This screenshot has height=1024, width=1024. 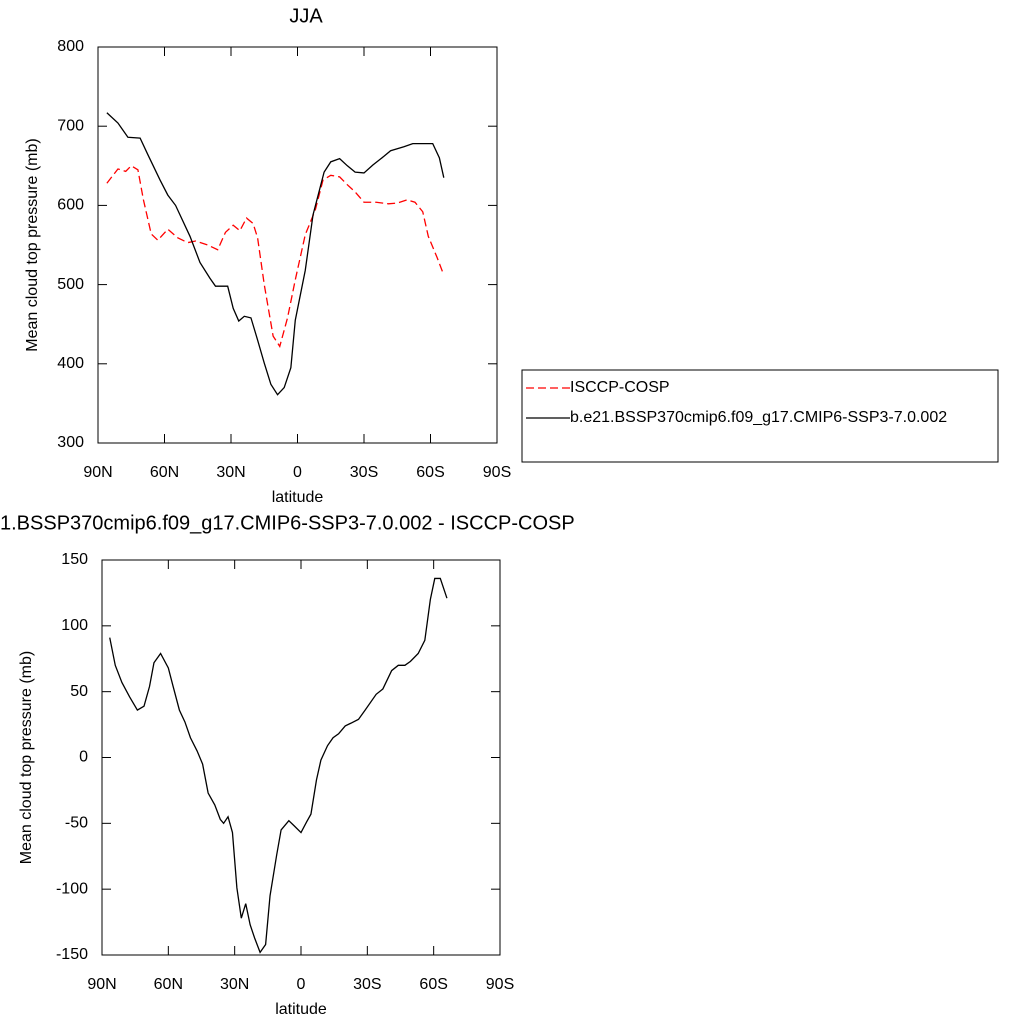 I want to click on y-tick-label: 100, so click(x=74, y=625).